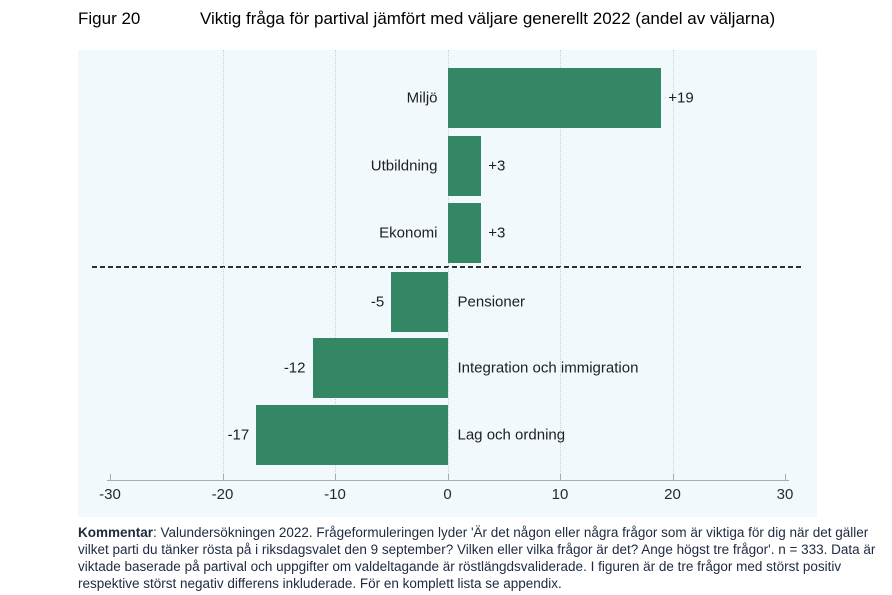 The width and height of the screenshot is (892, 595). I want to click on x-axis-tick--20, so click(223, 477).